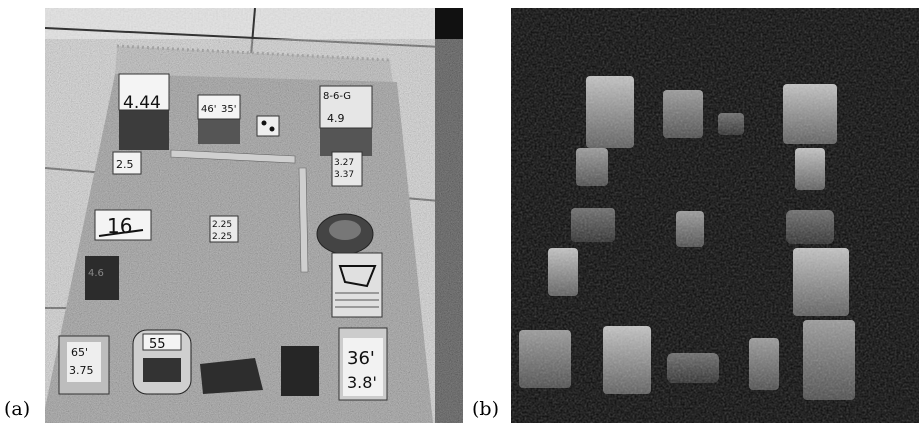 The width and height of the screenshot is (919, 429). Describe the element at coordinates (254, 63) in the screenshot. I see `rug-fringe` at that location.